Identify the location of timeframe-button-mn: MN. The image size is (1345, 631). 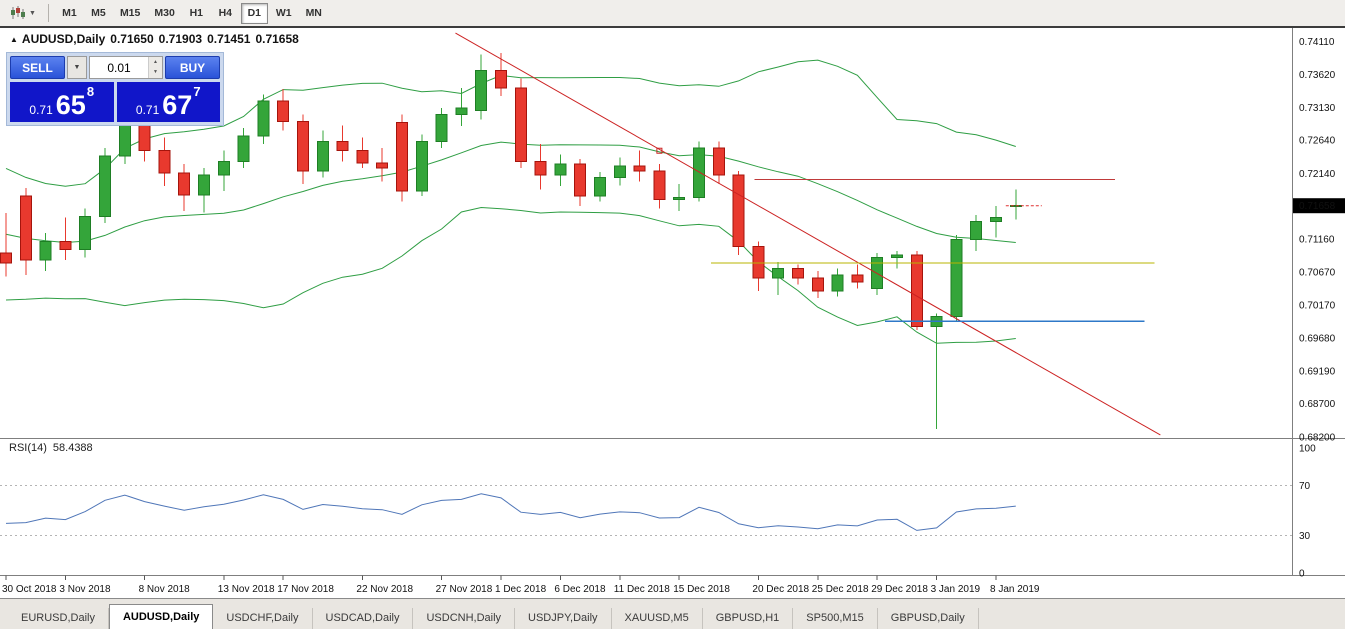
(314, 13).